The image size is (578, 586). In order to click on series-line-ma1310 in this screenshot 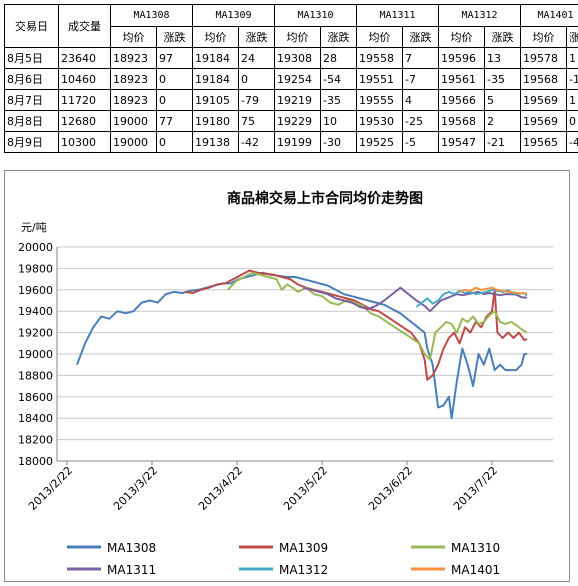, I will do `click(377, 316)`.